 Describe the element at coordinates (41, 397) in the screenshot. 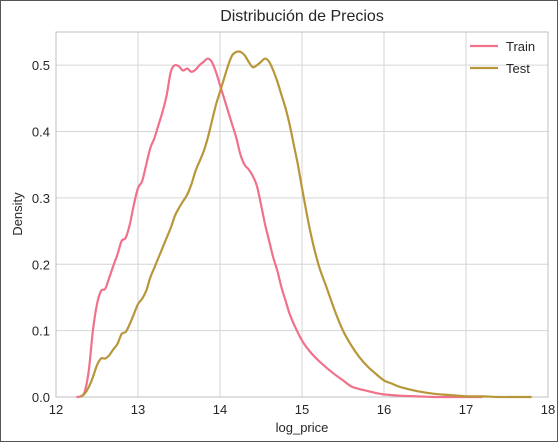

I see `y-tick-label: 0.0` at that location.